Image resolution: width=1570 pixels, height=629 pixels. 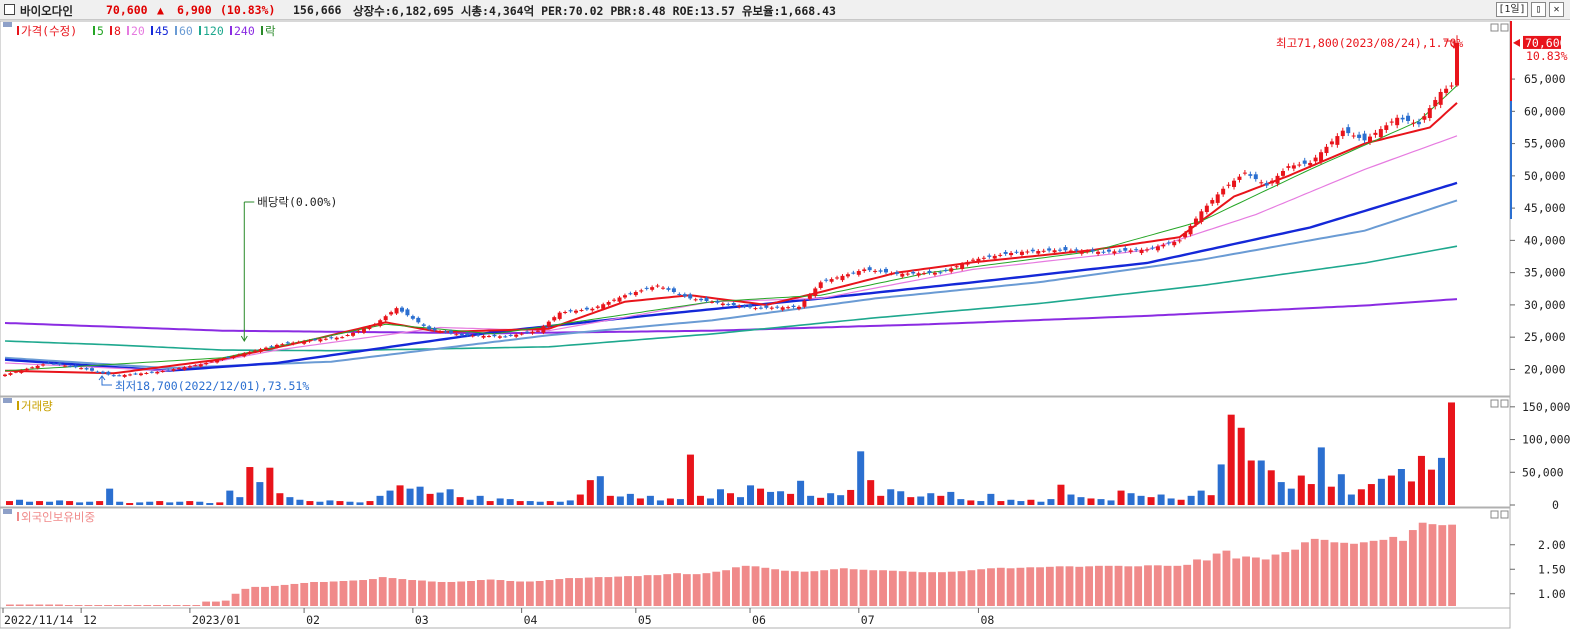 What do you see at coordinates (1552, 569) in the screenshot?
I see `foreign-tick-label: 1.50` at bounding box center [1552, 569].